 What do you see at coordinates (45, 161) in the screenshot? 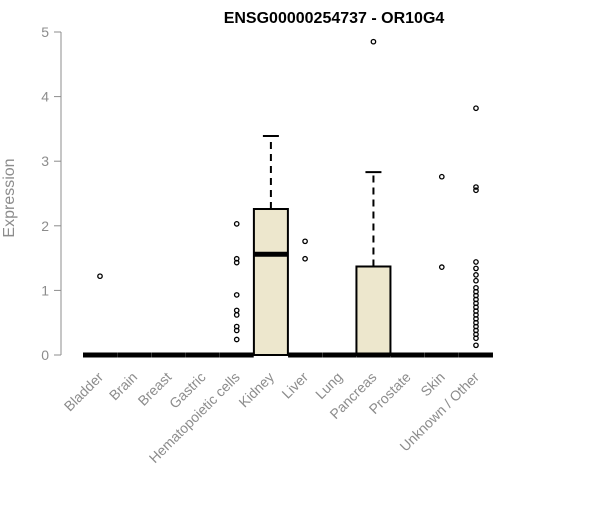
I see `y-tick-label-3: 3` at bounding box center [45, 161].